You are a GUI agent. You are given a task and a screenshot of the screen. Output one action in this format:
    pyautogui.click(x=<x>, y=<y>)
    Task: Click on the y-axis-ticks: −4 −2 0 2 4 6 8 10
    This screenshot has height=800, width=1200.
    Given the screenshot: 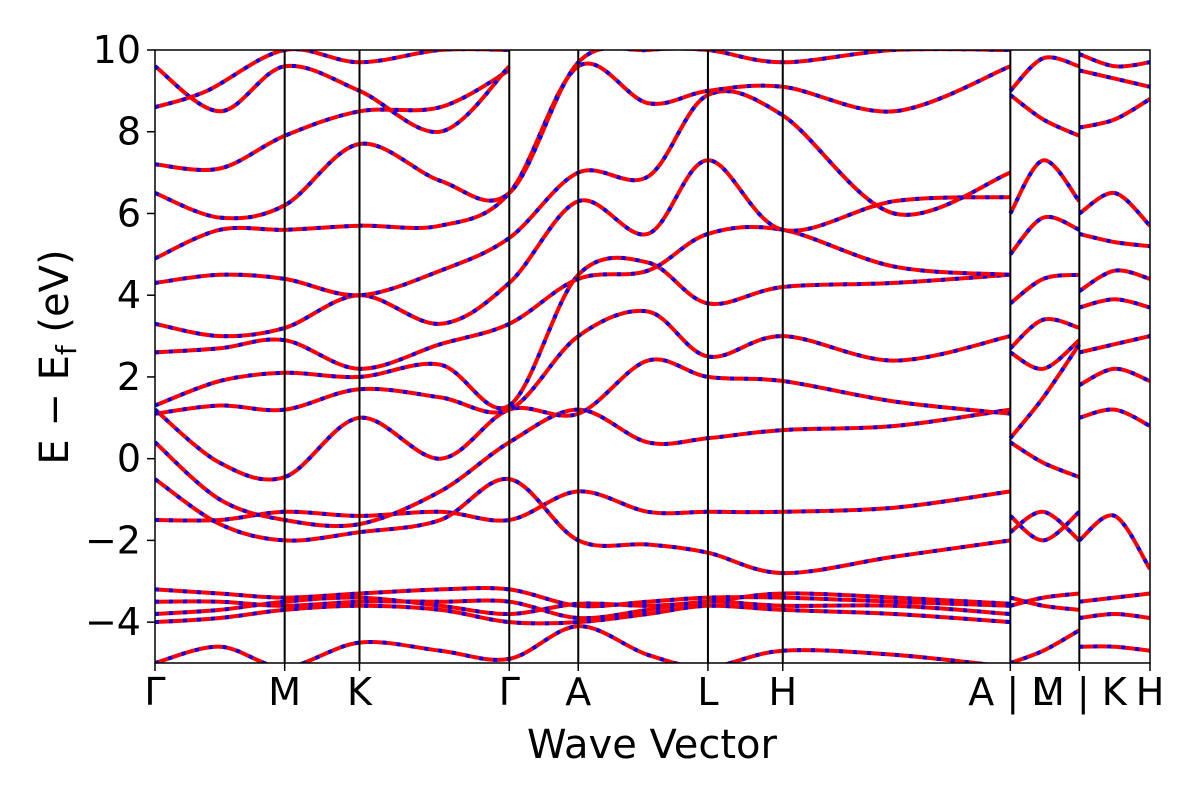 What is the action you would take?
    pyautogui.click(x=120, y=336)
    